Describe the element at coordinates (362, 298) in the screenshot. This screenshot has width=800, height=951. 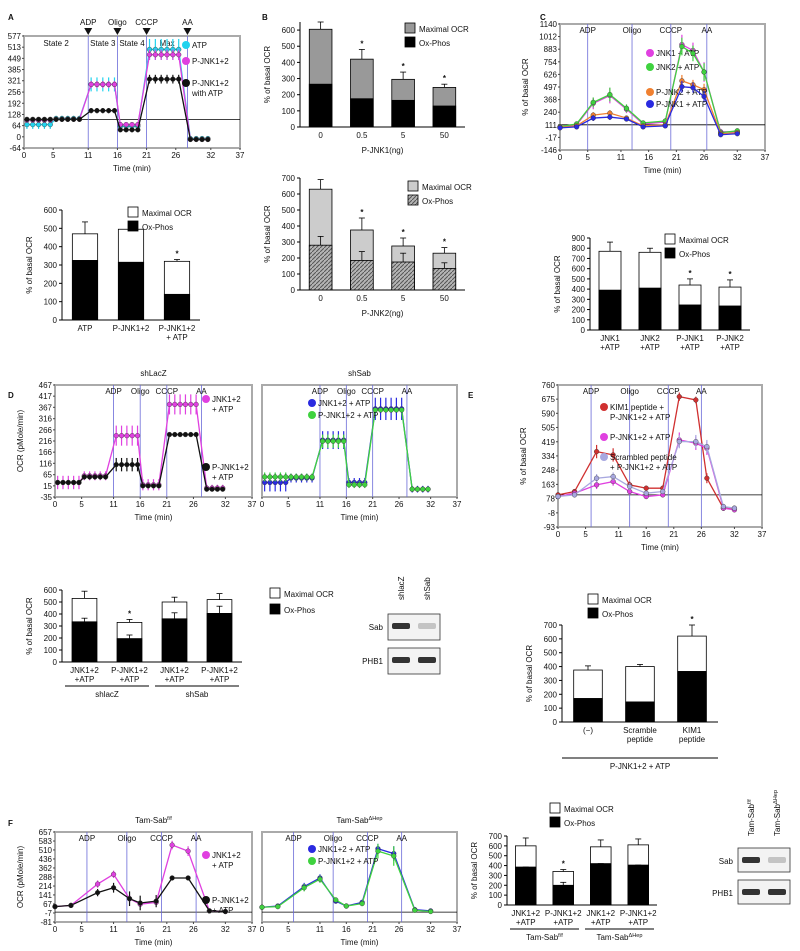
I see `x-tick-label: 0.5` at that location.